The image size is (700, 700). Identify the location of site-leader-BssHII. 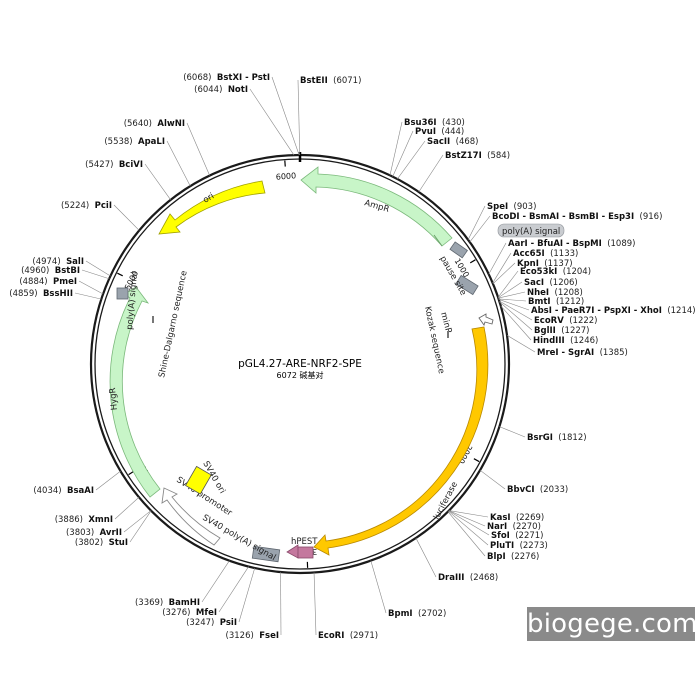
(88, 296).